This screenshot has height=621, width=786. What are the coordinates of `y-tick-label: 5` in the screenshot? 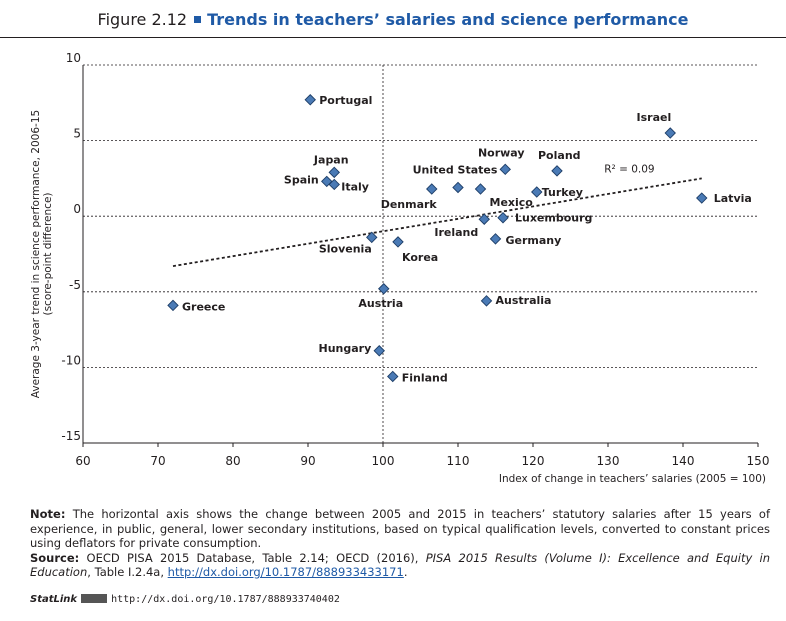 It's located at (77, 134).